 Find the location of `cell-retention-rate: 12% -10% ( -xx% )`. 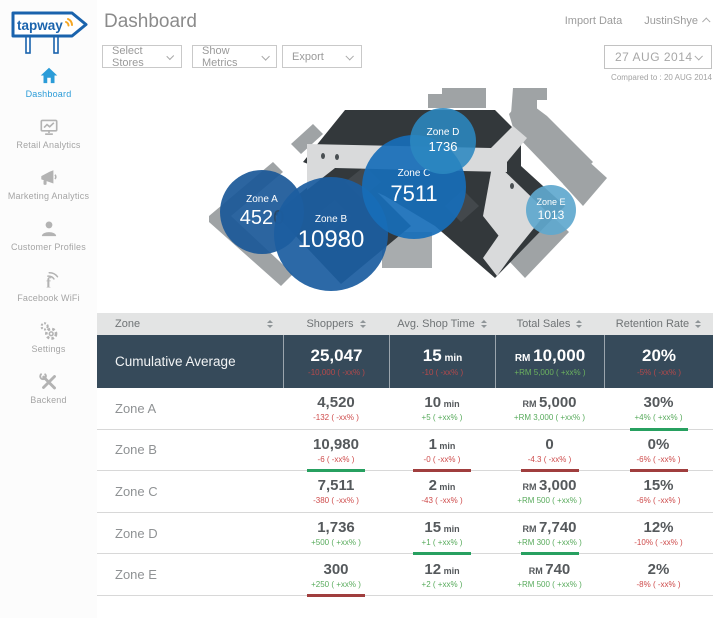

cell-retention-rate: 12% -10% ( -xx% ) is located at coordinates (658, 533).